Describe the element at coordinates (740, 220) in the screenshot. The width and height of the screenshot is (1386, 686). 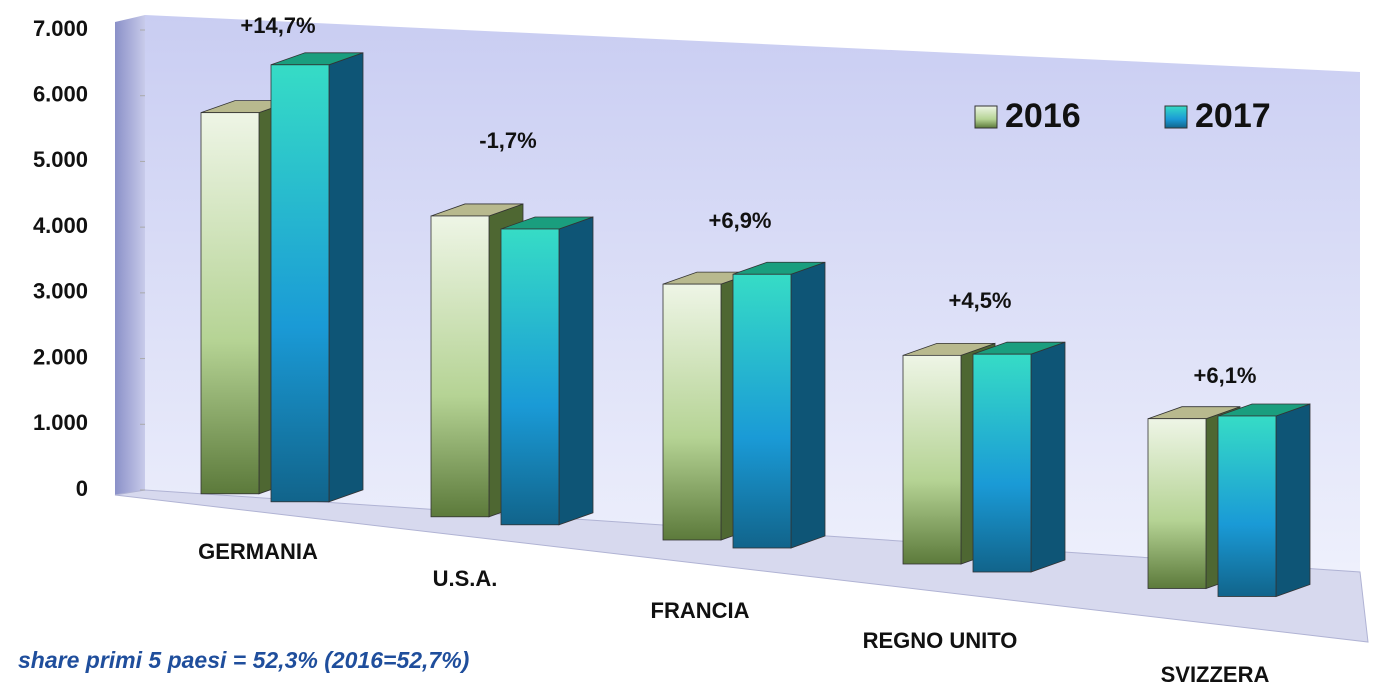
I see `annotation: +6,9%` at that location.